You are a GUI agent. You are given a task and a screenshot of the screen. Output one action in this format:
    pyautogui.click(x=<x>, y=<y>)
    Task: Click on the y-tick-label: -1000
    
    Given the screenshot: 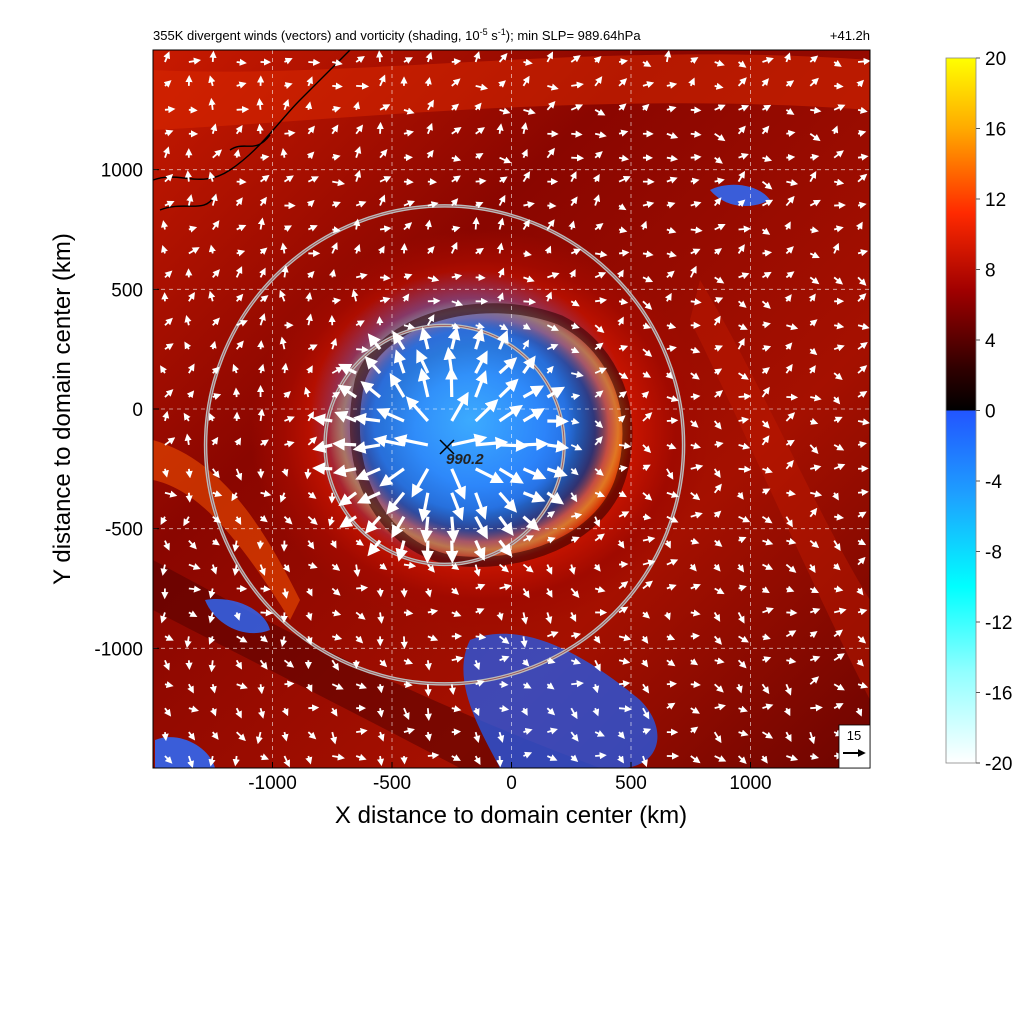 What is the action you would take?
    pyautogui.click(x=118, y=649)
    